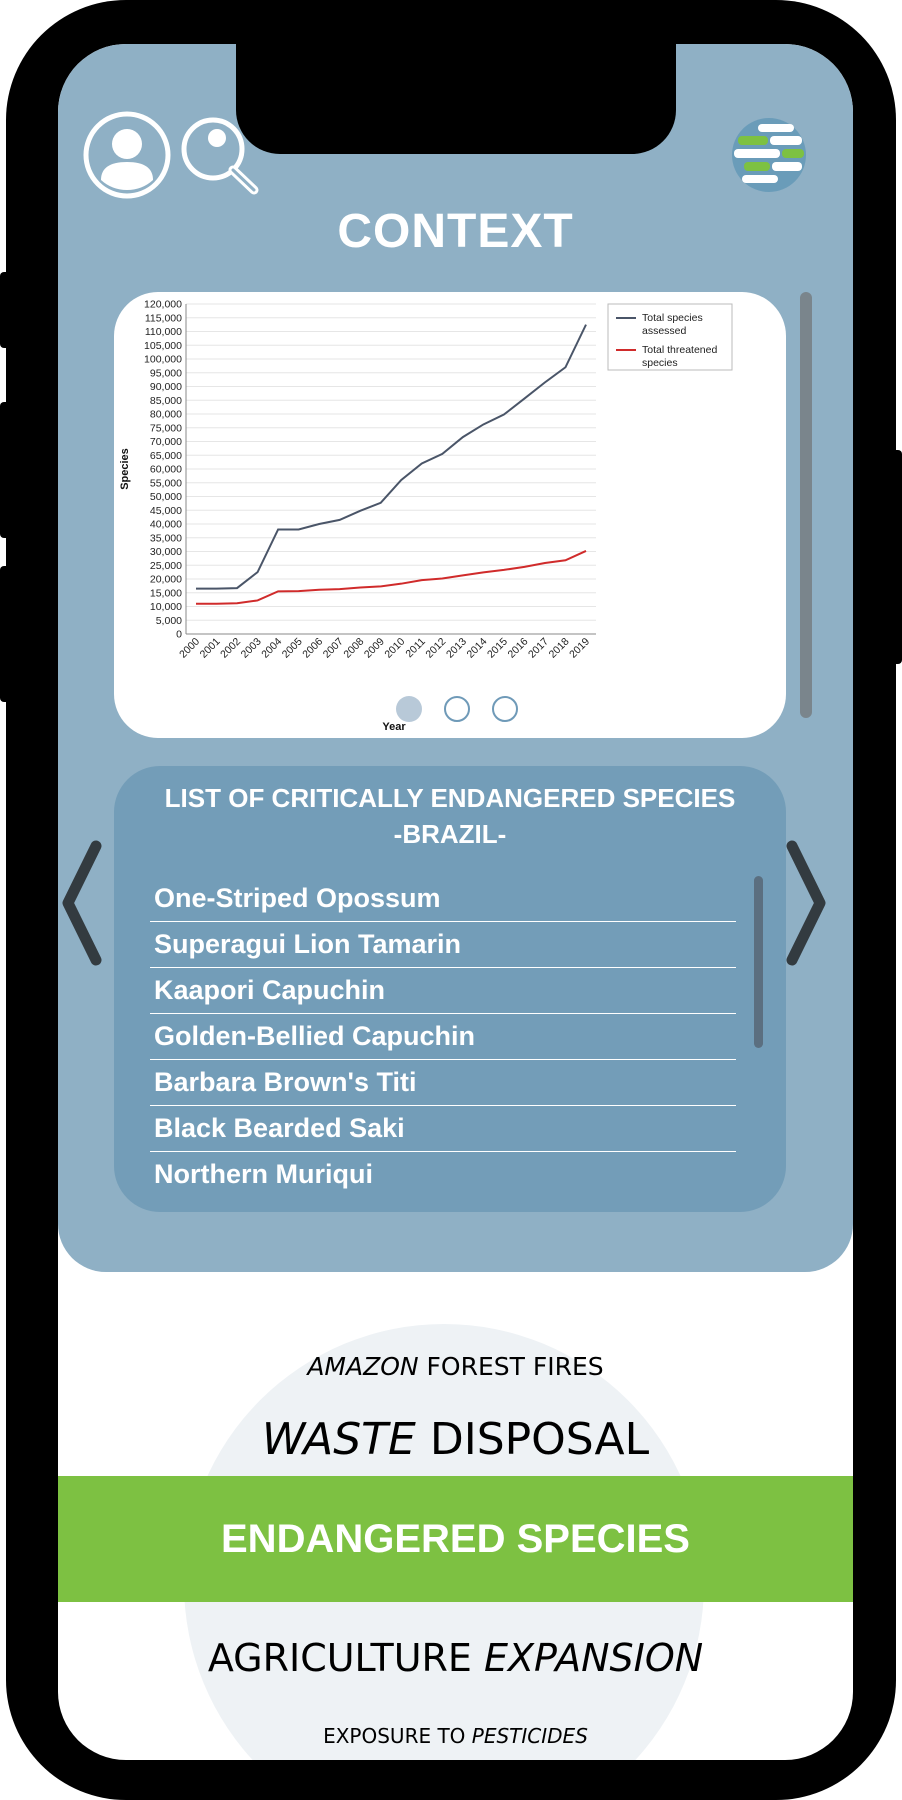 The height and width of the screenshot is (1800, 902). Describe the element at coordinates (166, 497) in the screenshot. I see `y-tick-label: 50,000` at that location.